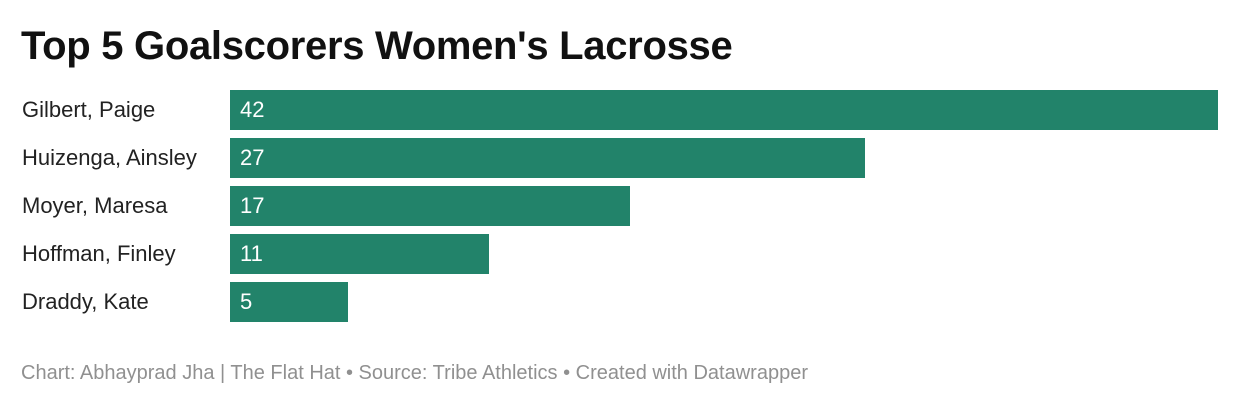 The image size is (1240, 408). Describe the element at coordinates (109, 157) in the screenshot. I see `category-label: Huizenga, Ainsley` at that location.